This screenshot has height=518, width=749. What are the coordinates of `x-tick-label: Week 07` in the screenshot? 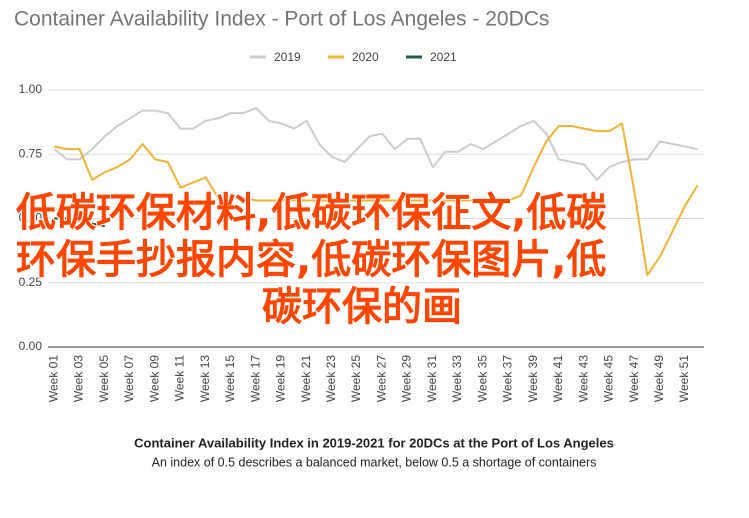 It's located at (129, 378).